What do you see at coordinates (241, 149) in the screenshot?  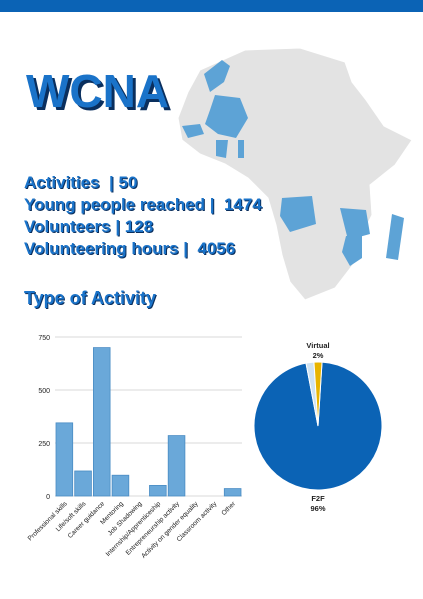 I see `benin-region` at bounding box center [241, 149].